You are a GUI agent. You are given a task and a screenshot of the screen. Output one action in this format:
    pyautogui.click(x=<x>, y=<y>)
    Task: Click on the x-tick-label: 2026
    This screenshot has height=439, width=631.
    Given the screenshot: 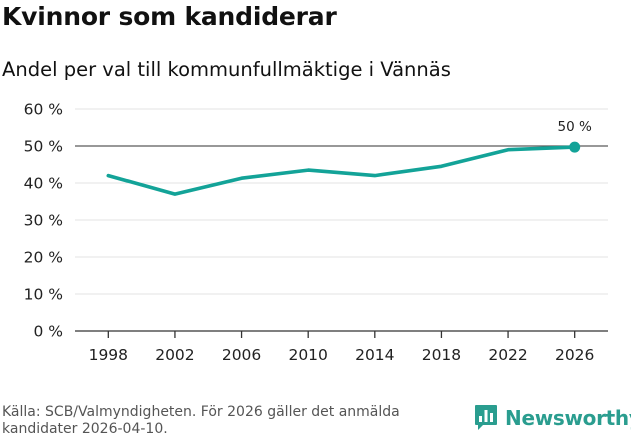 What is the action you would take?
    pyautogui.click(x=574, y=355)
    